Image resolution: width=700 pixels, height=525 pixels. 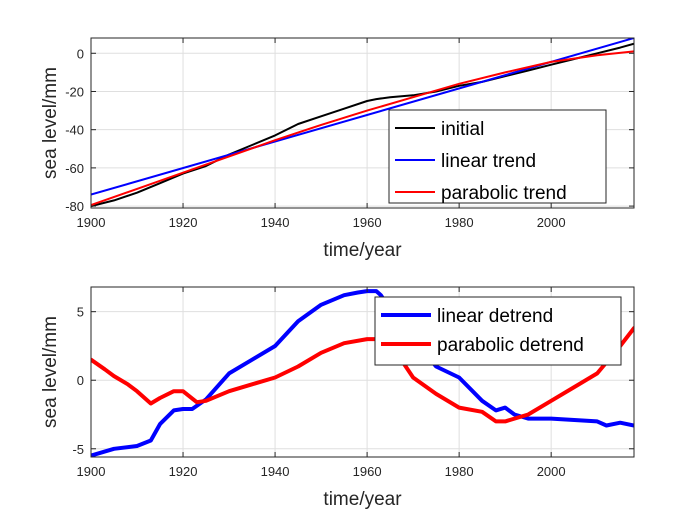 I want to click on legend-entry: linear detrend, so click(x=495, y=316).